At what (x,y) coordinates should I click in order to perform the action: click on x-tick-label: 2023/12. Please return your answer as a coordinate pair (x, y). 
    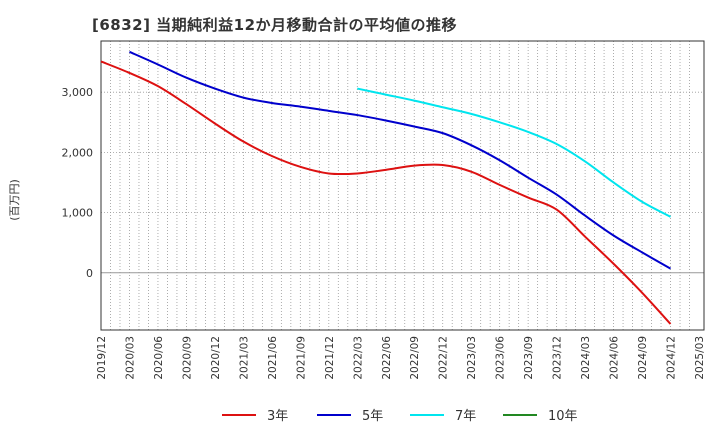
    Looking at the image, I should click on (558, 358).